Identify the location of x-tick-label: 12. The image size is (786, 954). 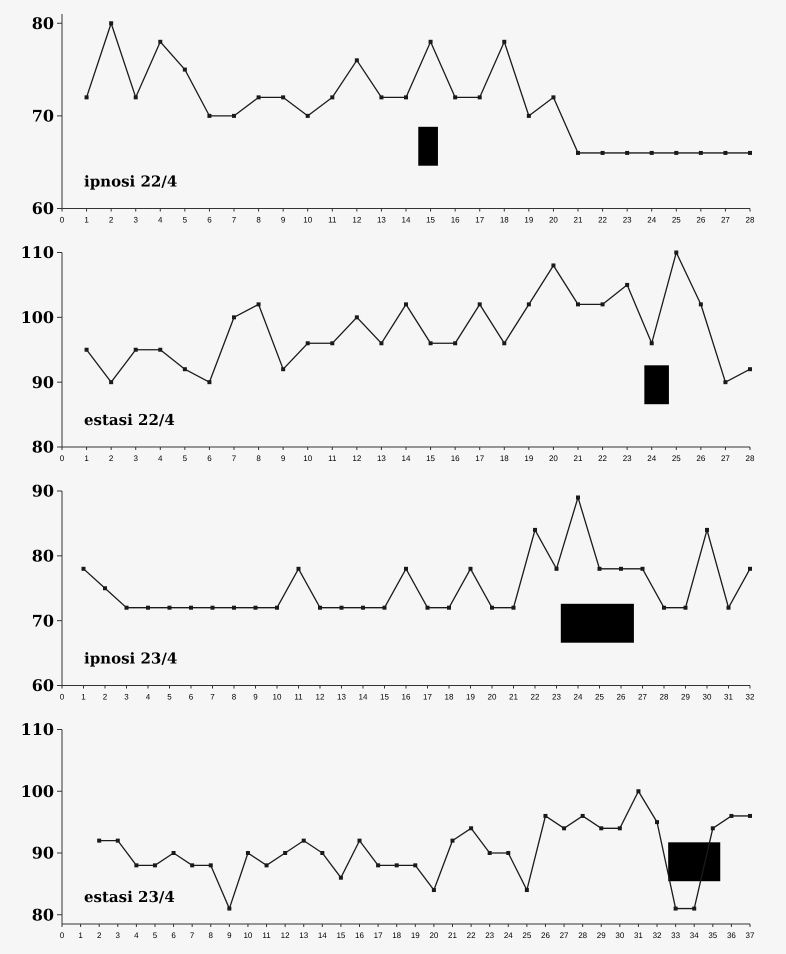
(357, 458).